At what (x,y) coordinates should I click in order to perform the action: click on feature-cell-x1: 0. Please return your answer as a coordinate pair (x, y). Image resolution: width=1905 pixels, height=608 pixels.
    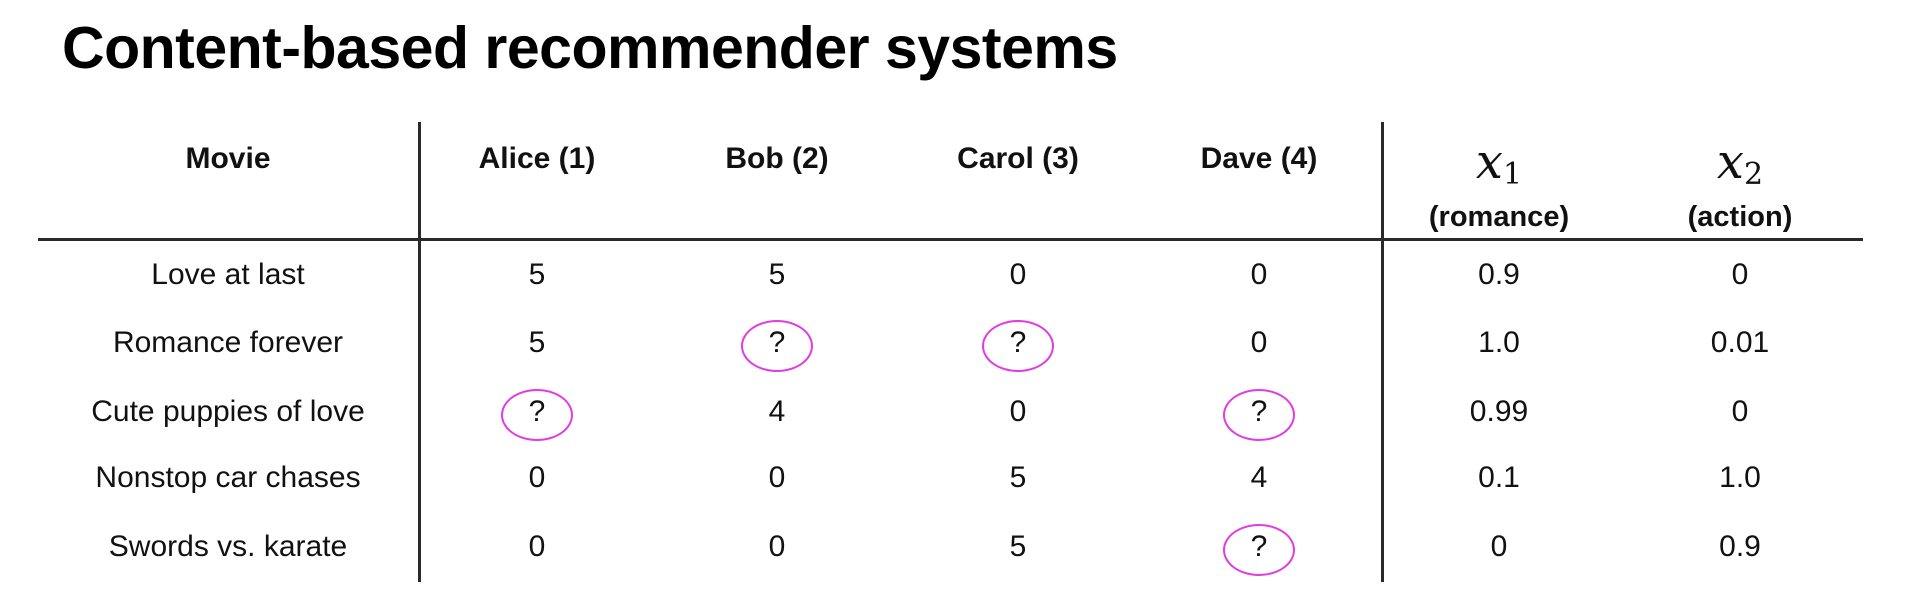
    Looking at the image, I should click on (1499, 546).